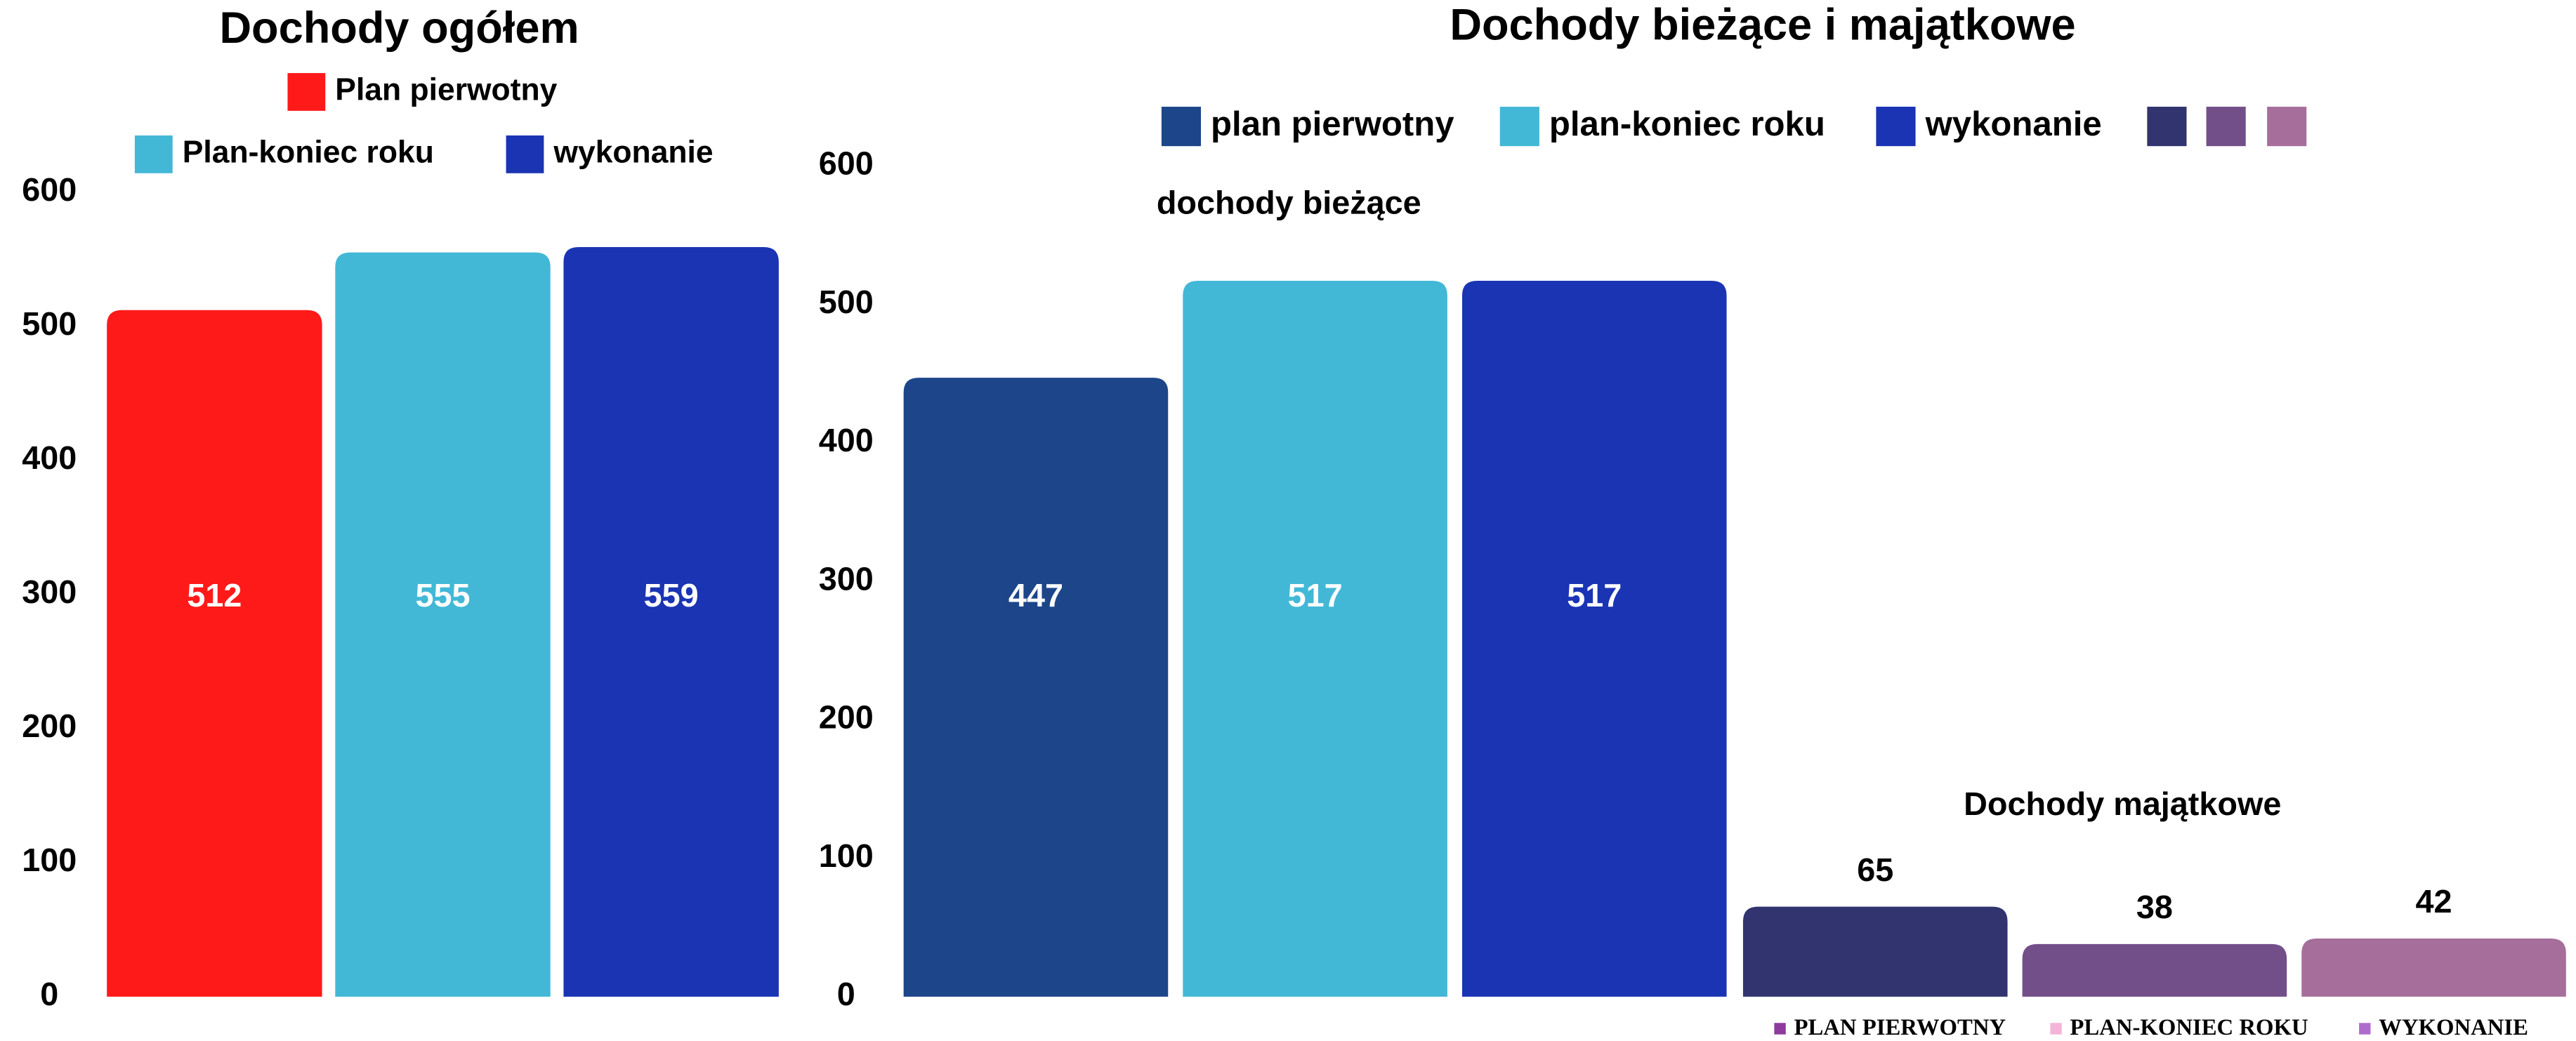 The width and height of the screenshot is (2576, 1041). What do you see at coordinates (2122, 803) in the screenshot?
I see `category-label: Dochody majątkowe` at bounding box center [2122, 803].